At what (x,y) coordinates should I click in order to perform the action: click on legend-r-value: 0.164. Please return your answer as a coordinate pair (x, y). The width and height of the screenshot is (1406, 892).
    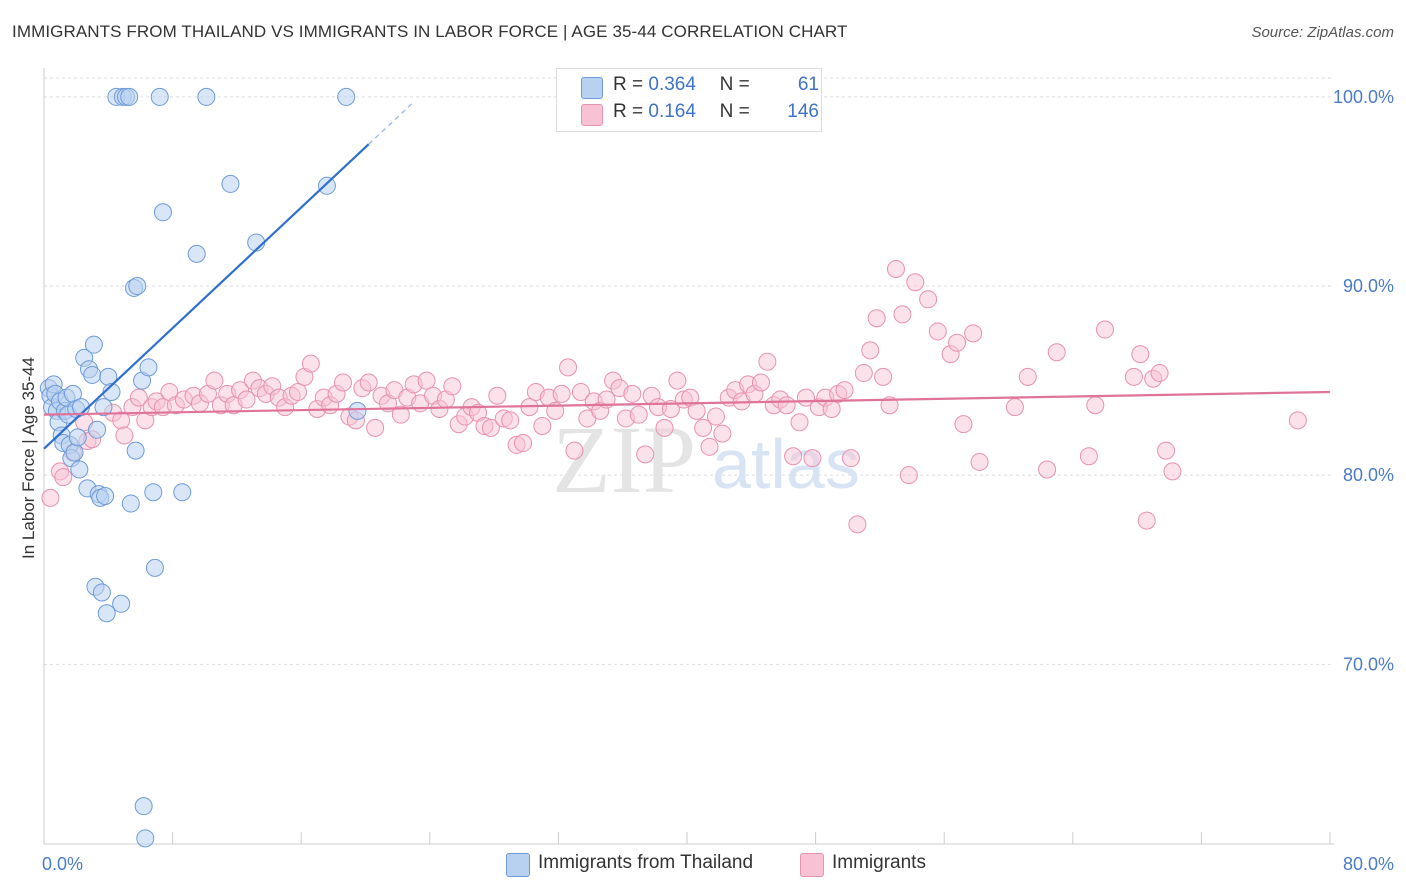
    Looking at the image, I should click on (672, 111).